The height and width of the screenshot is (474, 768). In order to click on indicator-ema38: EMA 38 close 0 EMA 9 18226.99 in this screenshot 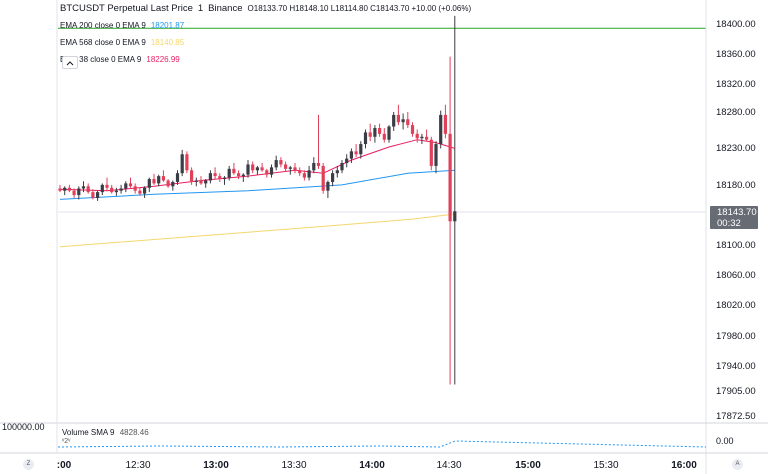, I will do `click(265, 60)`.